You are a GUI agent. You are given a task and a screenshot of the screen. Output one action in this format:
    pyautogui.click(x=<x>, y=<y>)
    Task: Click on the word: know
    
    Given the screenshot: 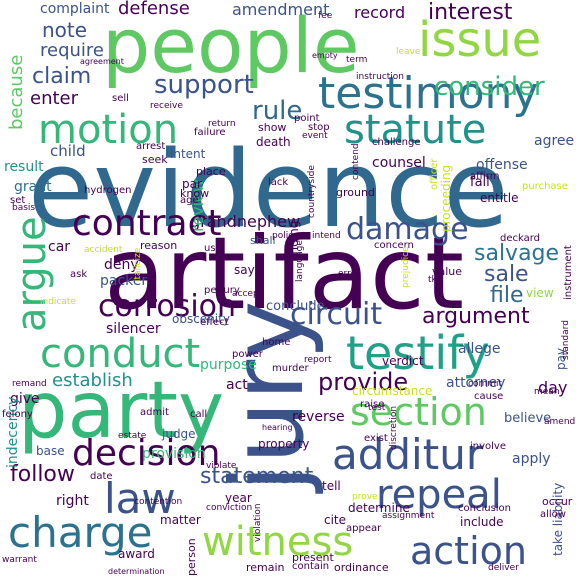 What is the action you would take?
    pyautogui.click(x=195, y=193)
    